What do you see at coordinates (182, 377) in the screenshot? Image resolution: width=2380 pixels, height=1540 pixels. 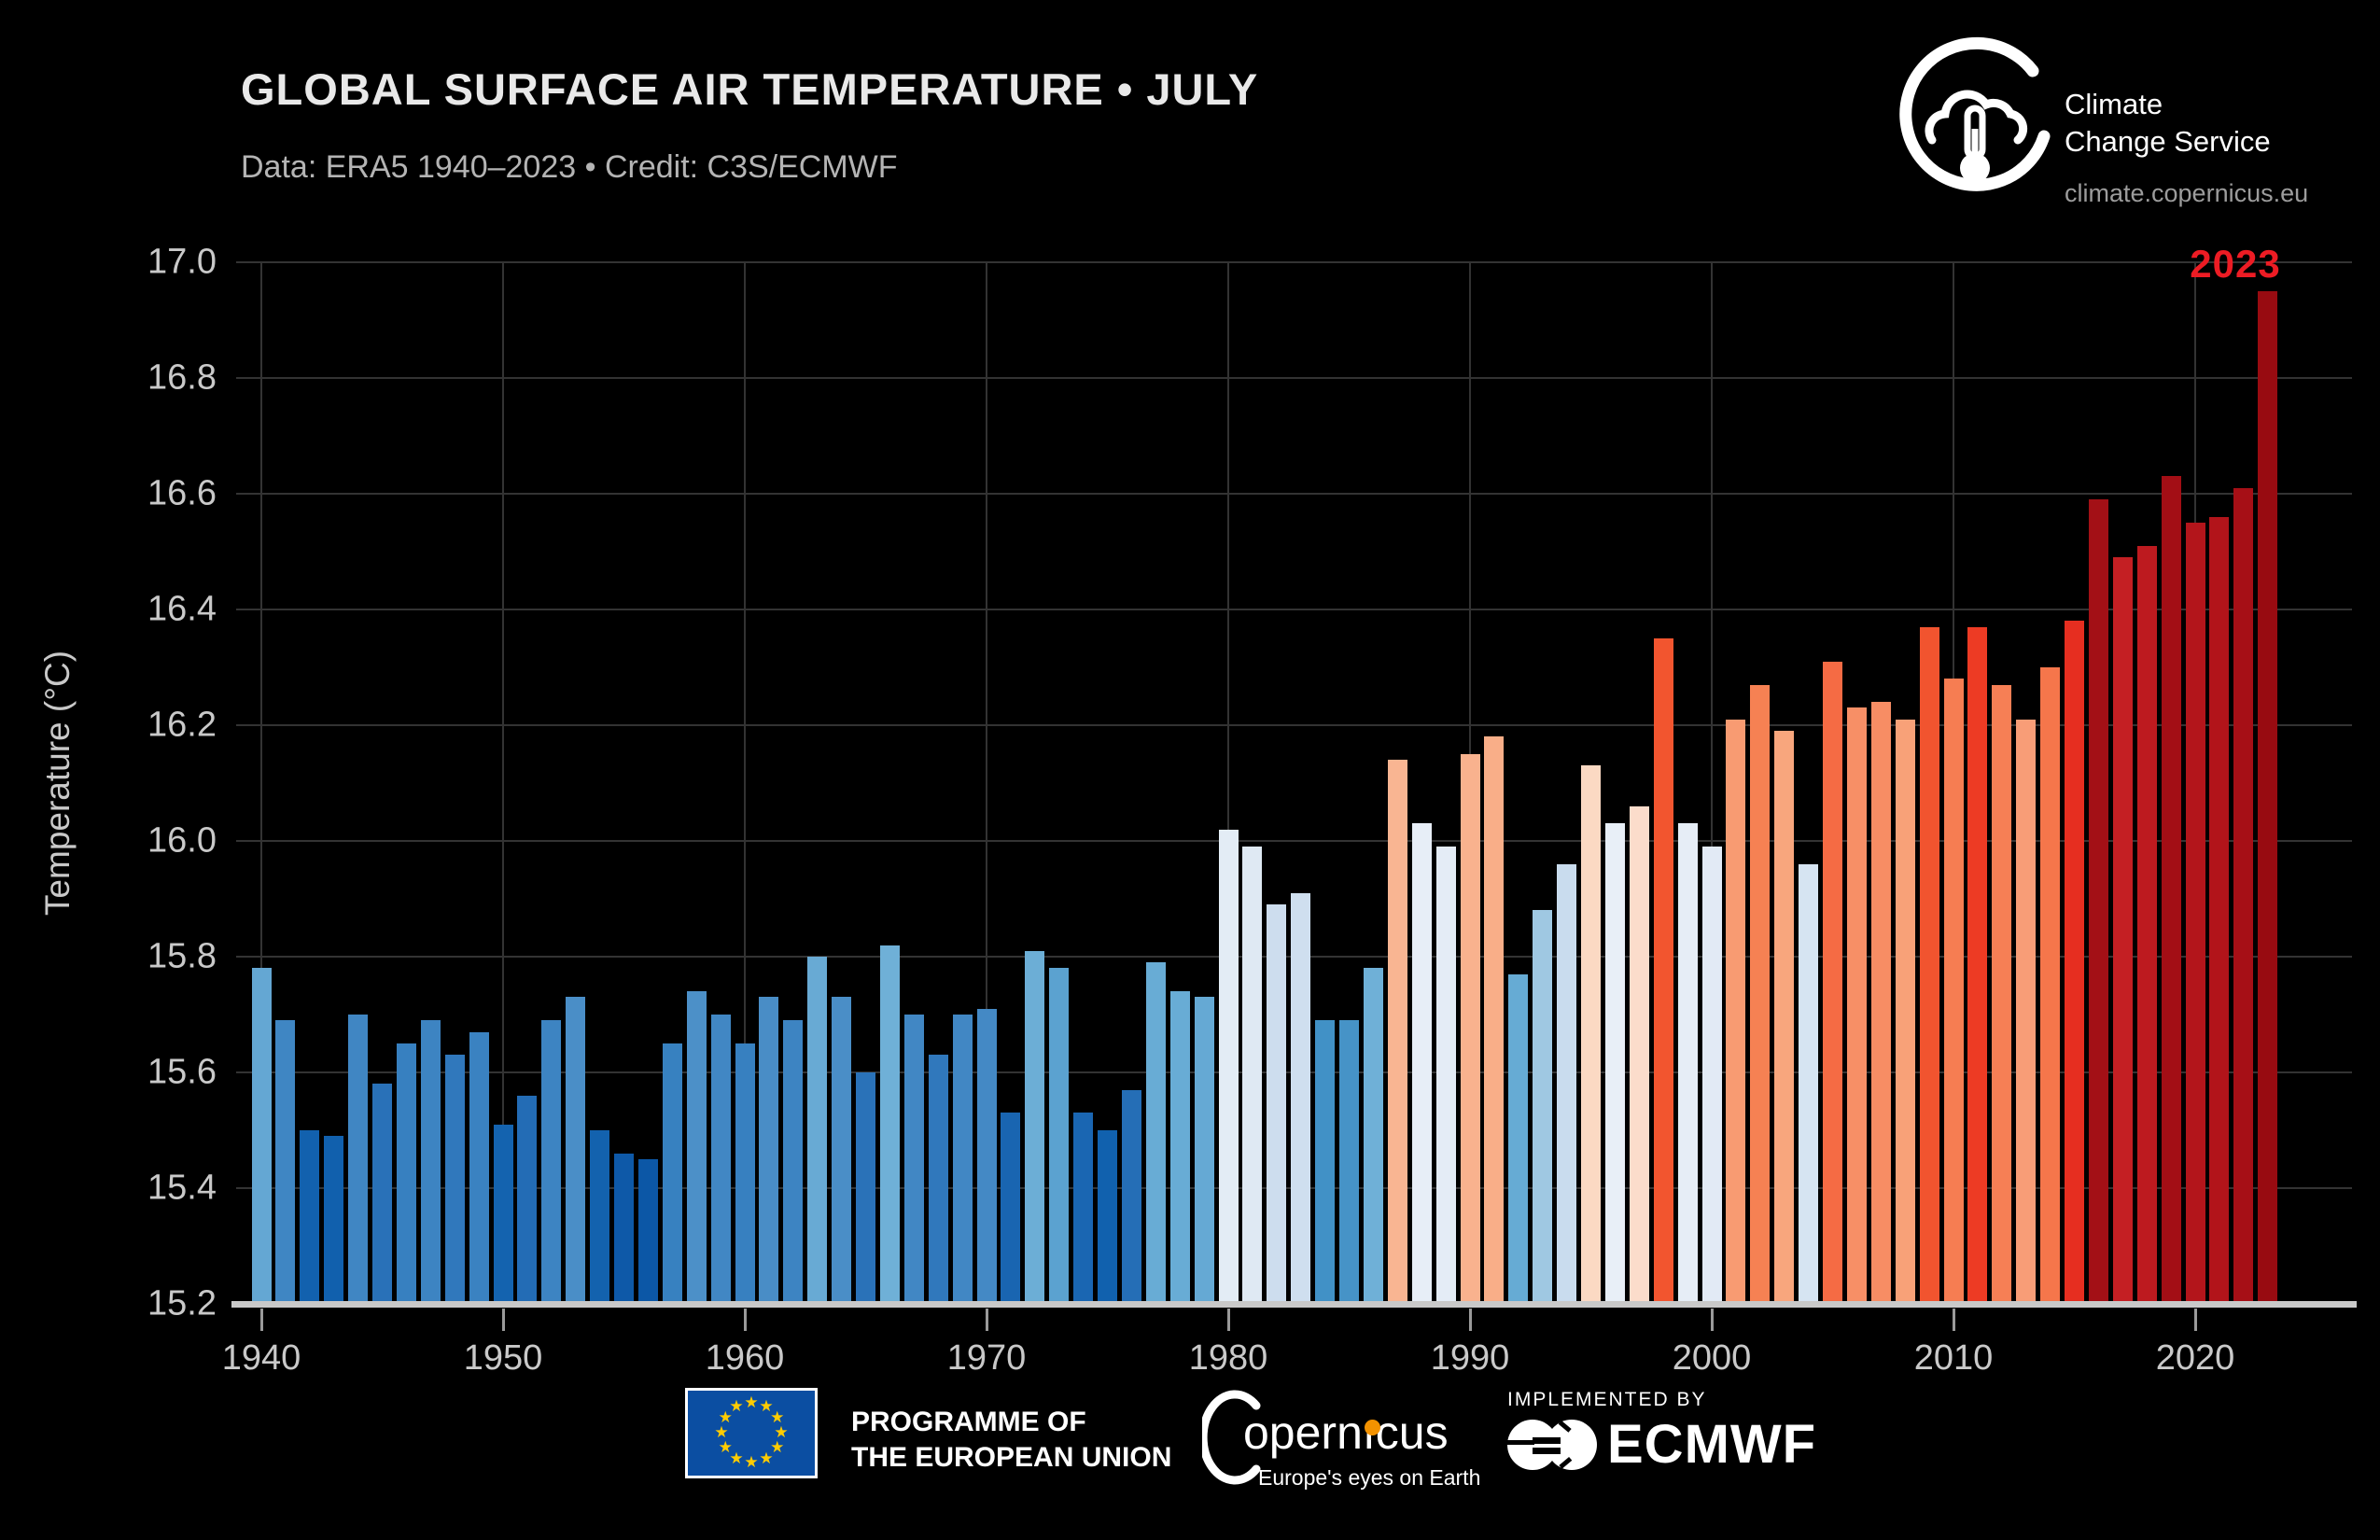 I see `y-tick-label-16.8: 16.8` at bounding box center [182, 377].